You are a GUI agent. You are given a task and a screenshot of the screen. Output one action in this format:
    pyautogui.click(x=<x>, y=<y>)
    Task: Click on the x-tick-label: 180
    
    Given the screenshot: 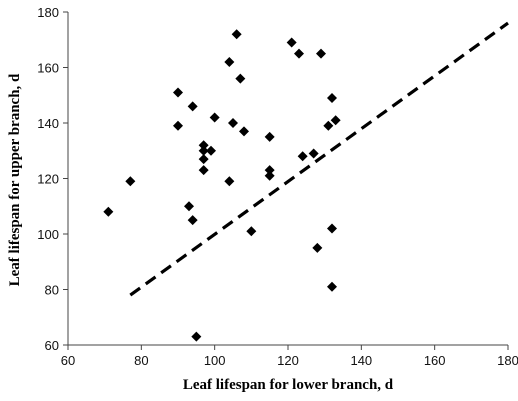 What is the action you would take?
    pyautogui.click(x=507, y=360)
    